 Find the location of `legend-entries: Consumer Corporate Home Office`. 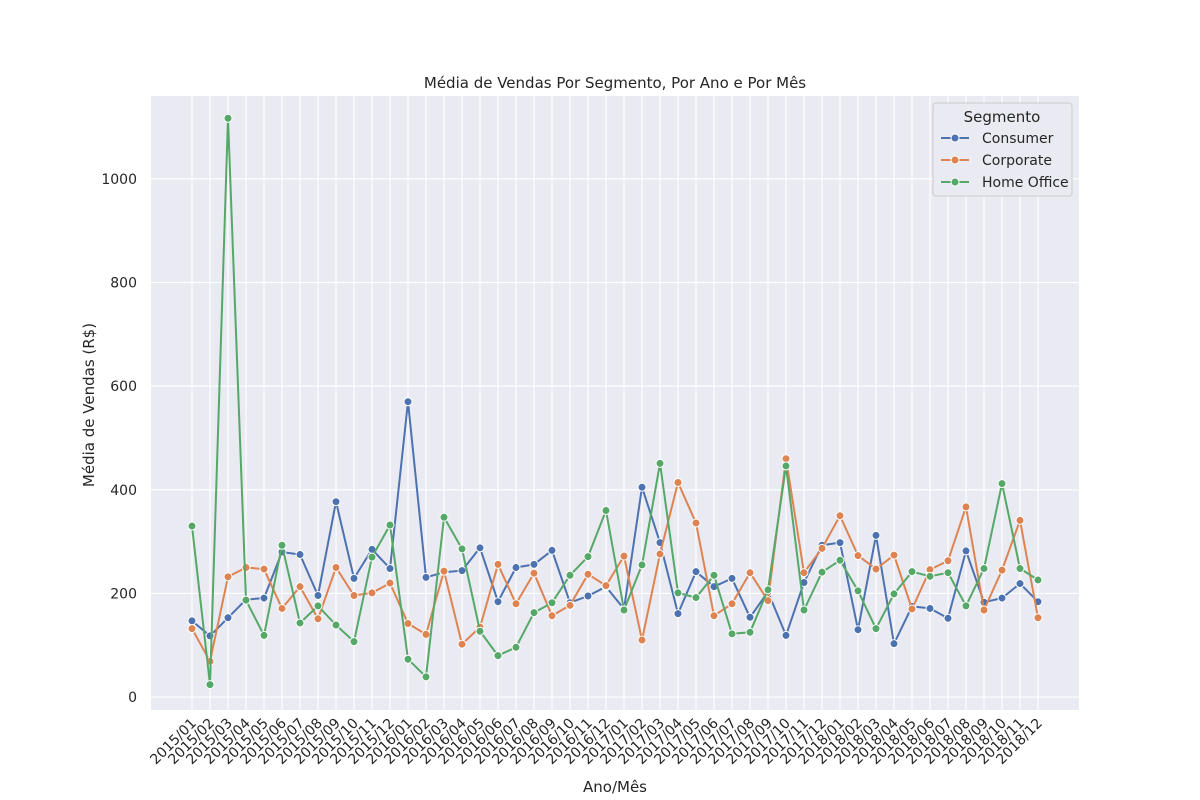

legend-entries: Consumer Corporate Home Office is located at coordinates (1005, 161).